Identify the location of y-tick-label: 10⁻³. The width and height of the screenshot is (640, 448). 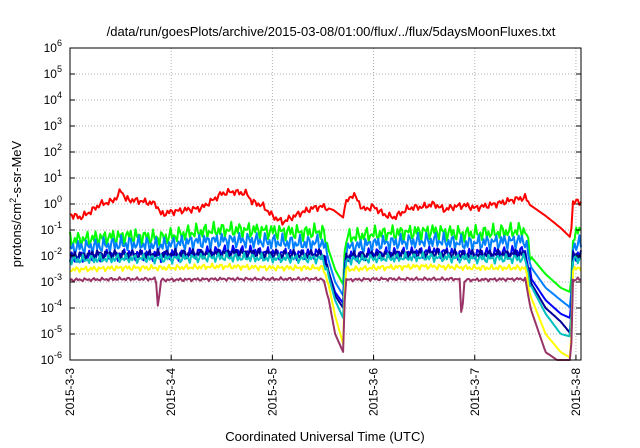
(51, 280).